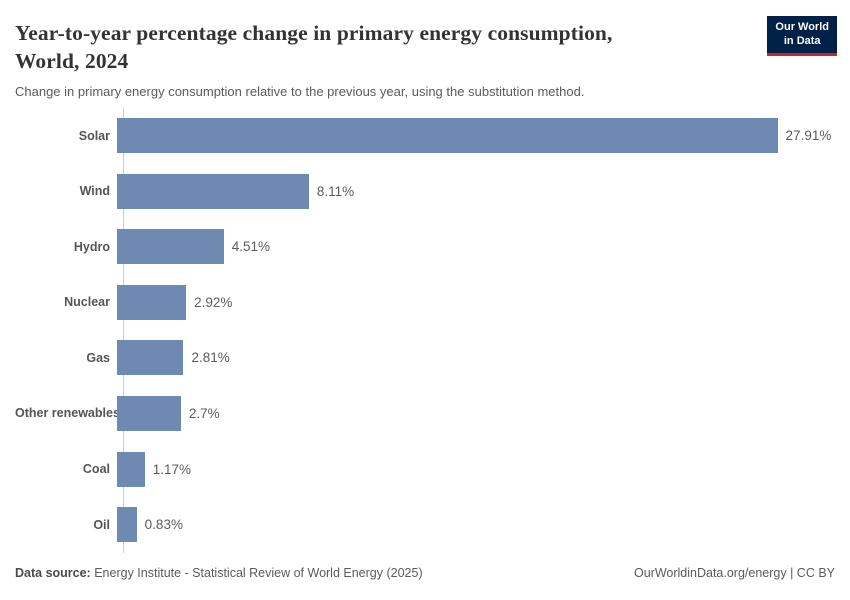  I want to click on owid-logo-line1: Our World, so click(802, 27).